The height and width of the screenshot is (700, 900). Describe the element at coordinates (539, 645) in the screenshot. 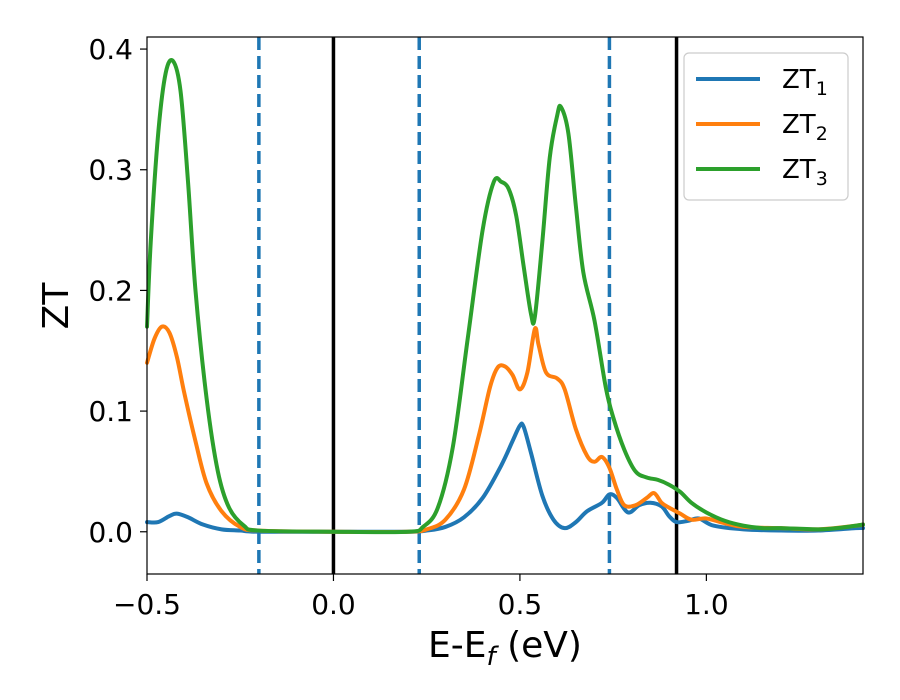

I see `x-axis-title-unit: (eV)` at that location.